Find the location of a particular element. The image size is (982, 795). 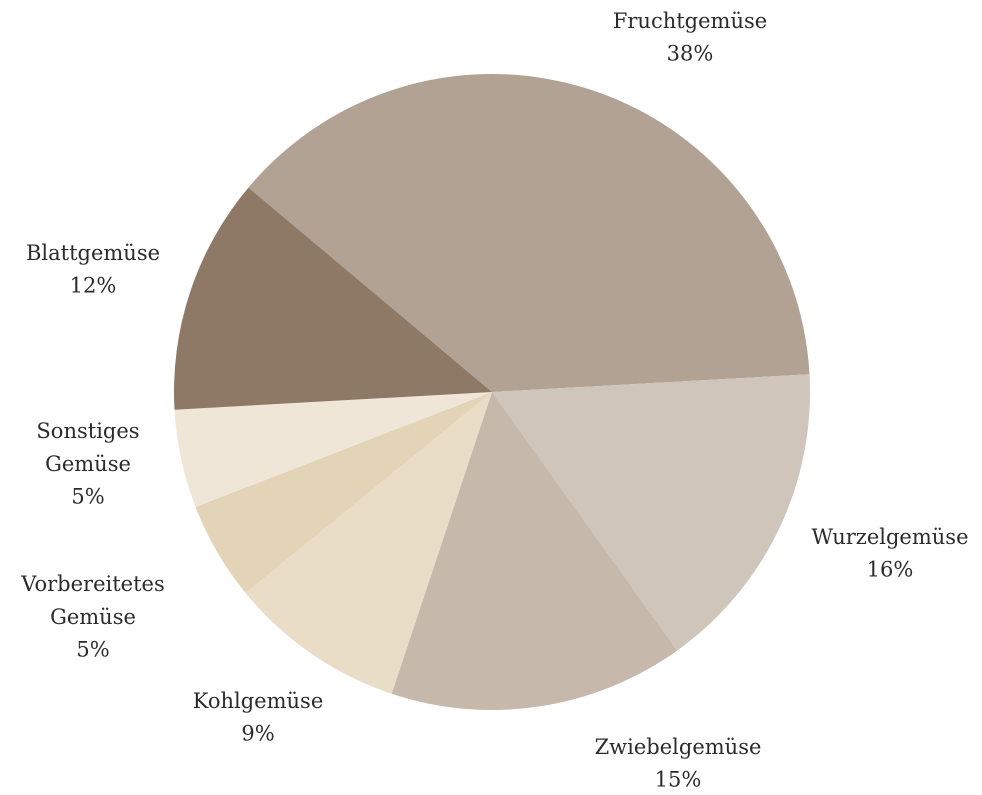

label-line: Wurzelgemüse is located at coordinates (889, 537).